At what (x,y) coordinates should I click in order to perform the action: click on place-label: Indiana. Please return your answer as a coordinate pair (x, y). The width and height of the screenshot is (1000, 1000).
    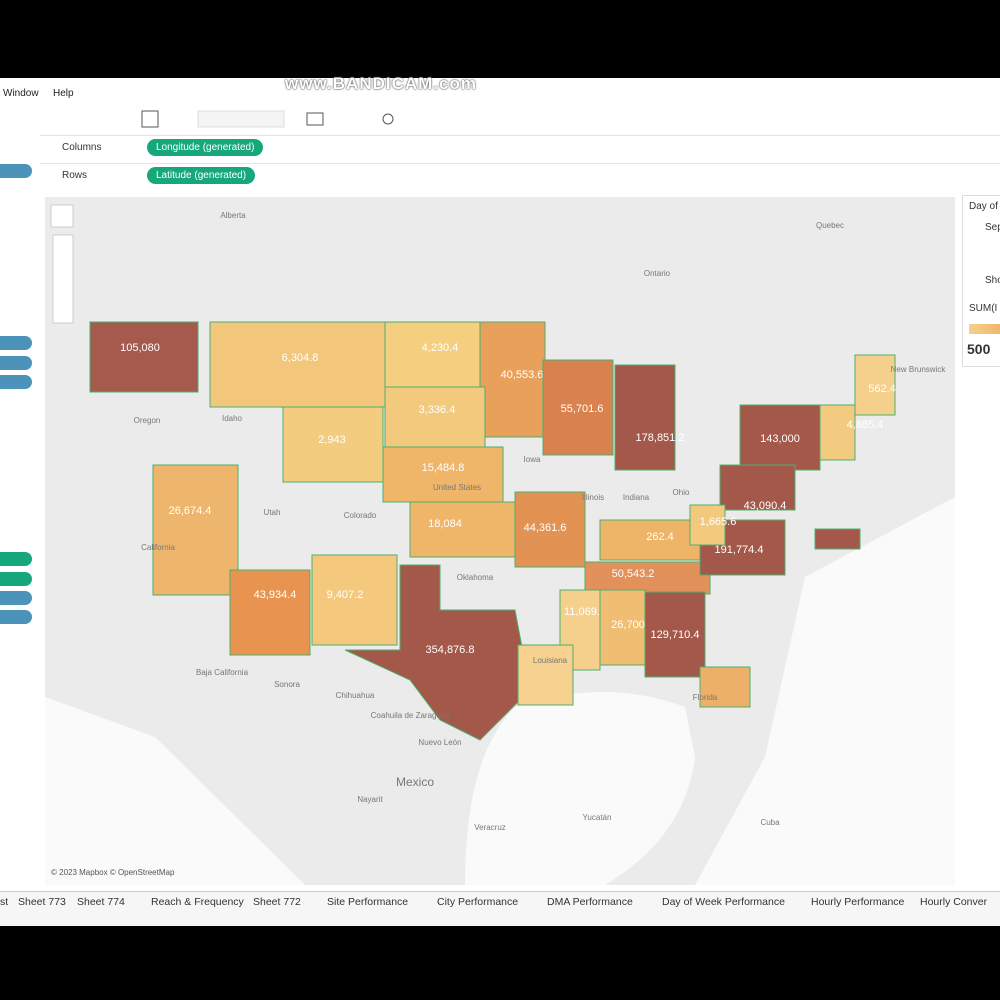
    Looking at the image, I should click on (636, 497).